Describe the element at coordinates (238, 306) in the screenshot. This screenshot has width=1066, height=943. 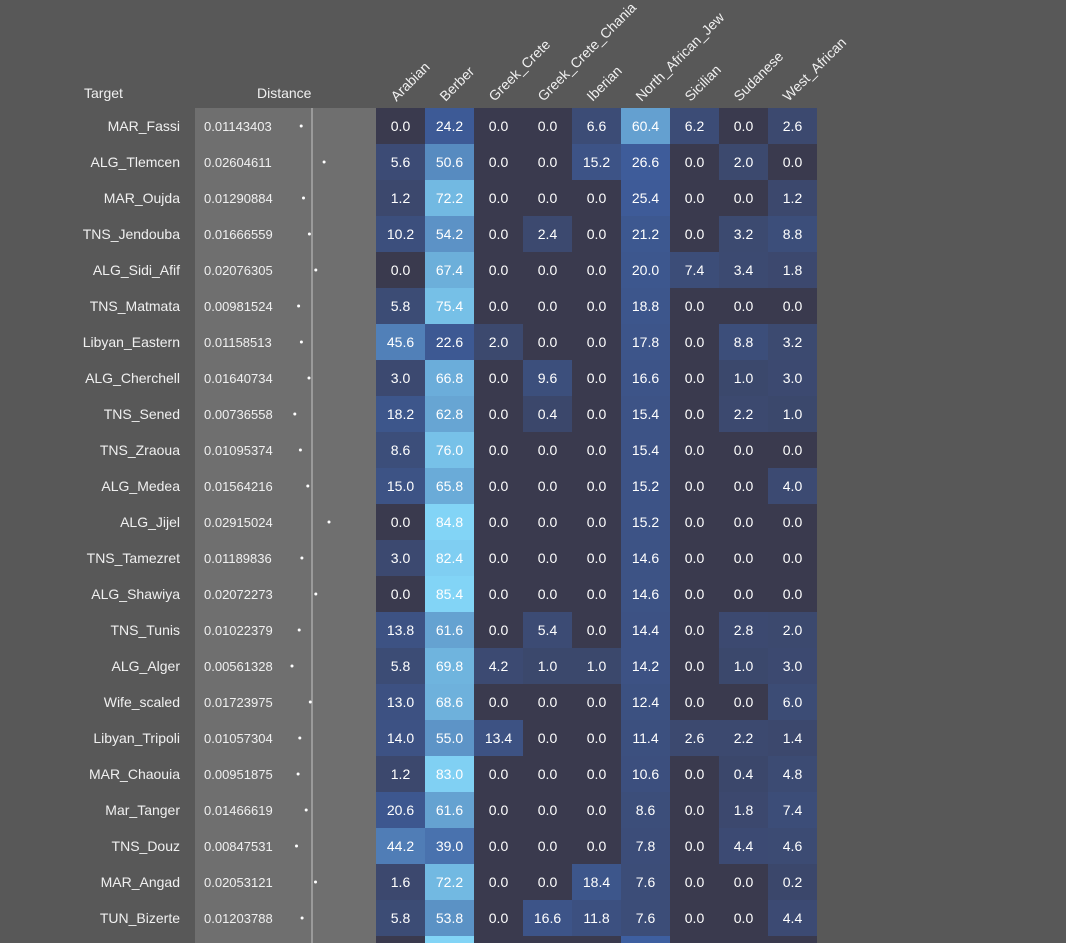
I see `distance-value: 0.00981524` at that location.